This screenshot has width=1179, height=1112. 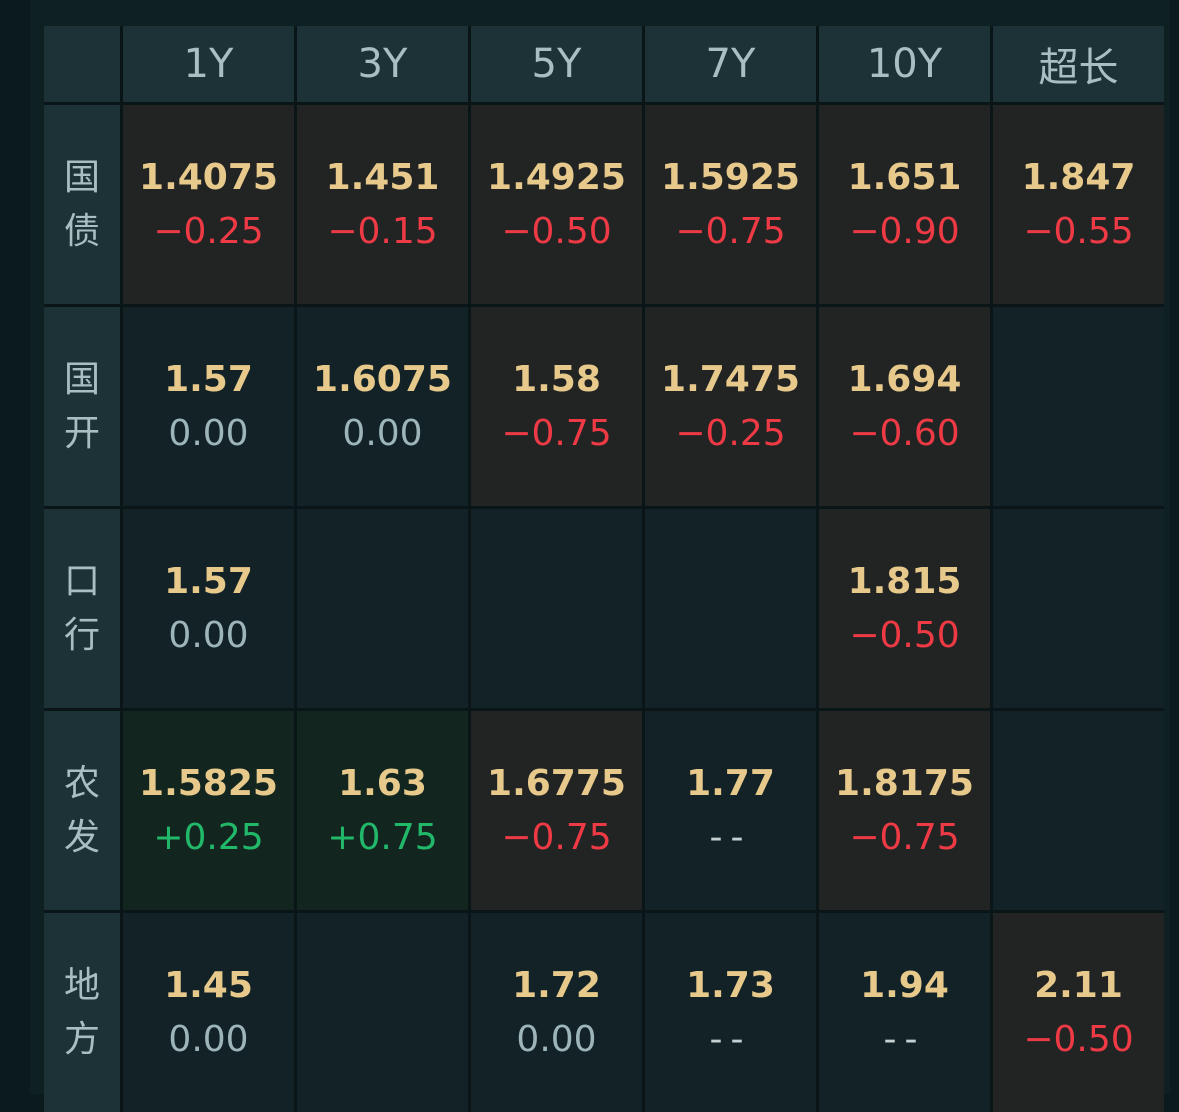 I want to click on column-header-5y: 5Y, so click(x=556, y=64).